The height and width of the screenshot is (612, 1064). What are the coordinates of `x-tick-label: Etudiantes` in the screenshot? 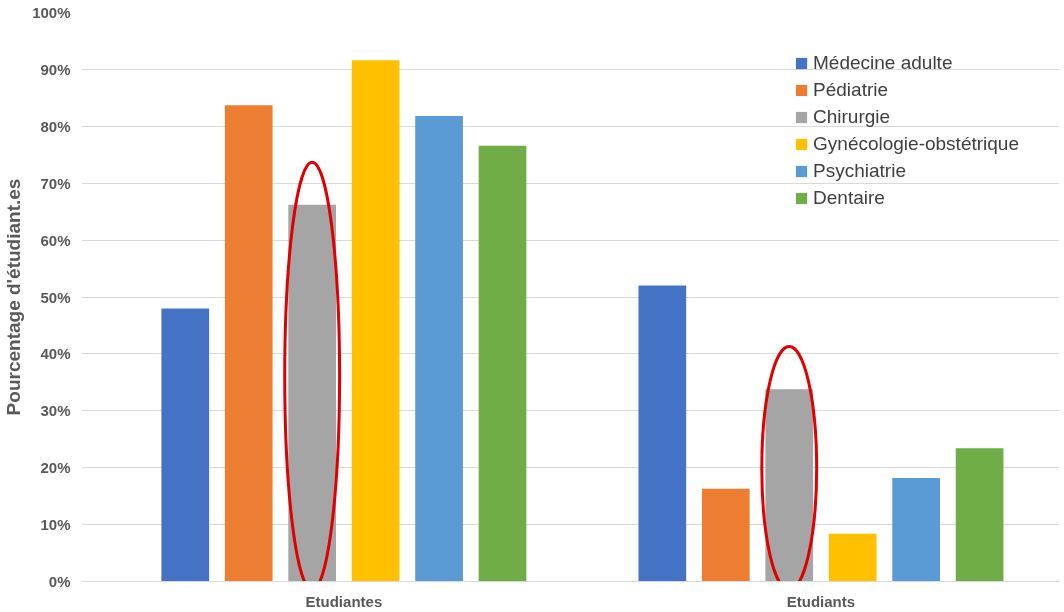 It's located at (344, 601).